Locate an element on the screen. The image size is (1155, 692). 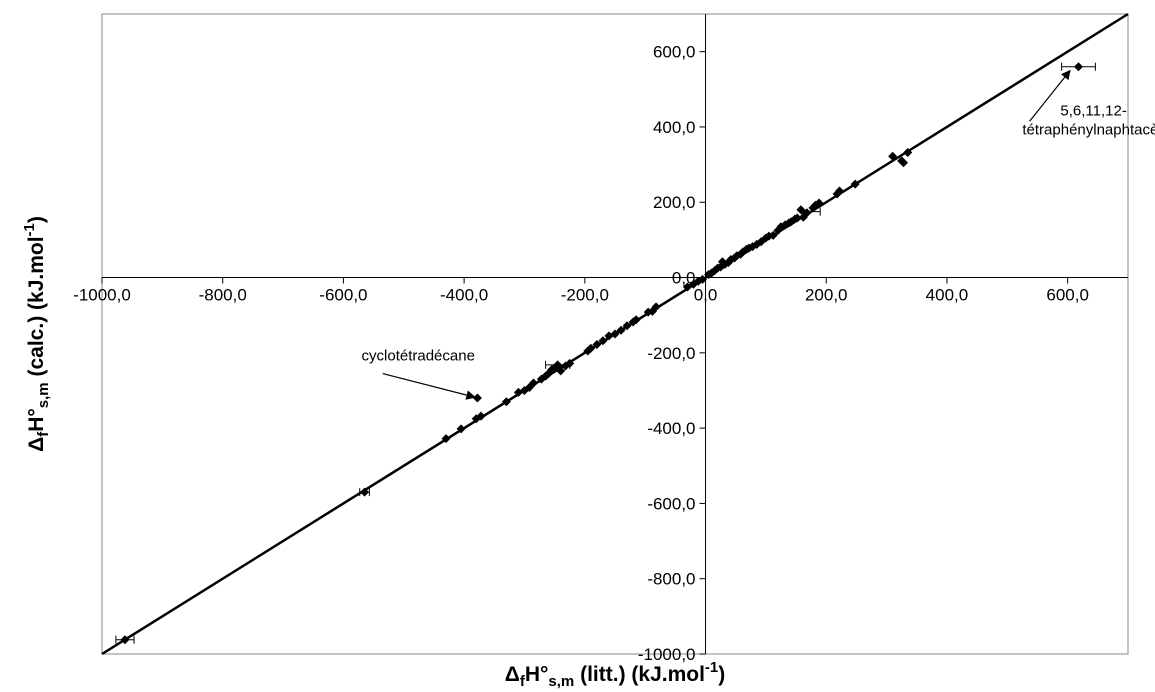
y-axis-title-delta: Δ is located at coordinates (36, 444).